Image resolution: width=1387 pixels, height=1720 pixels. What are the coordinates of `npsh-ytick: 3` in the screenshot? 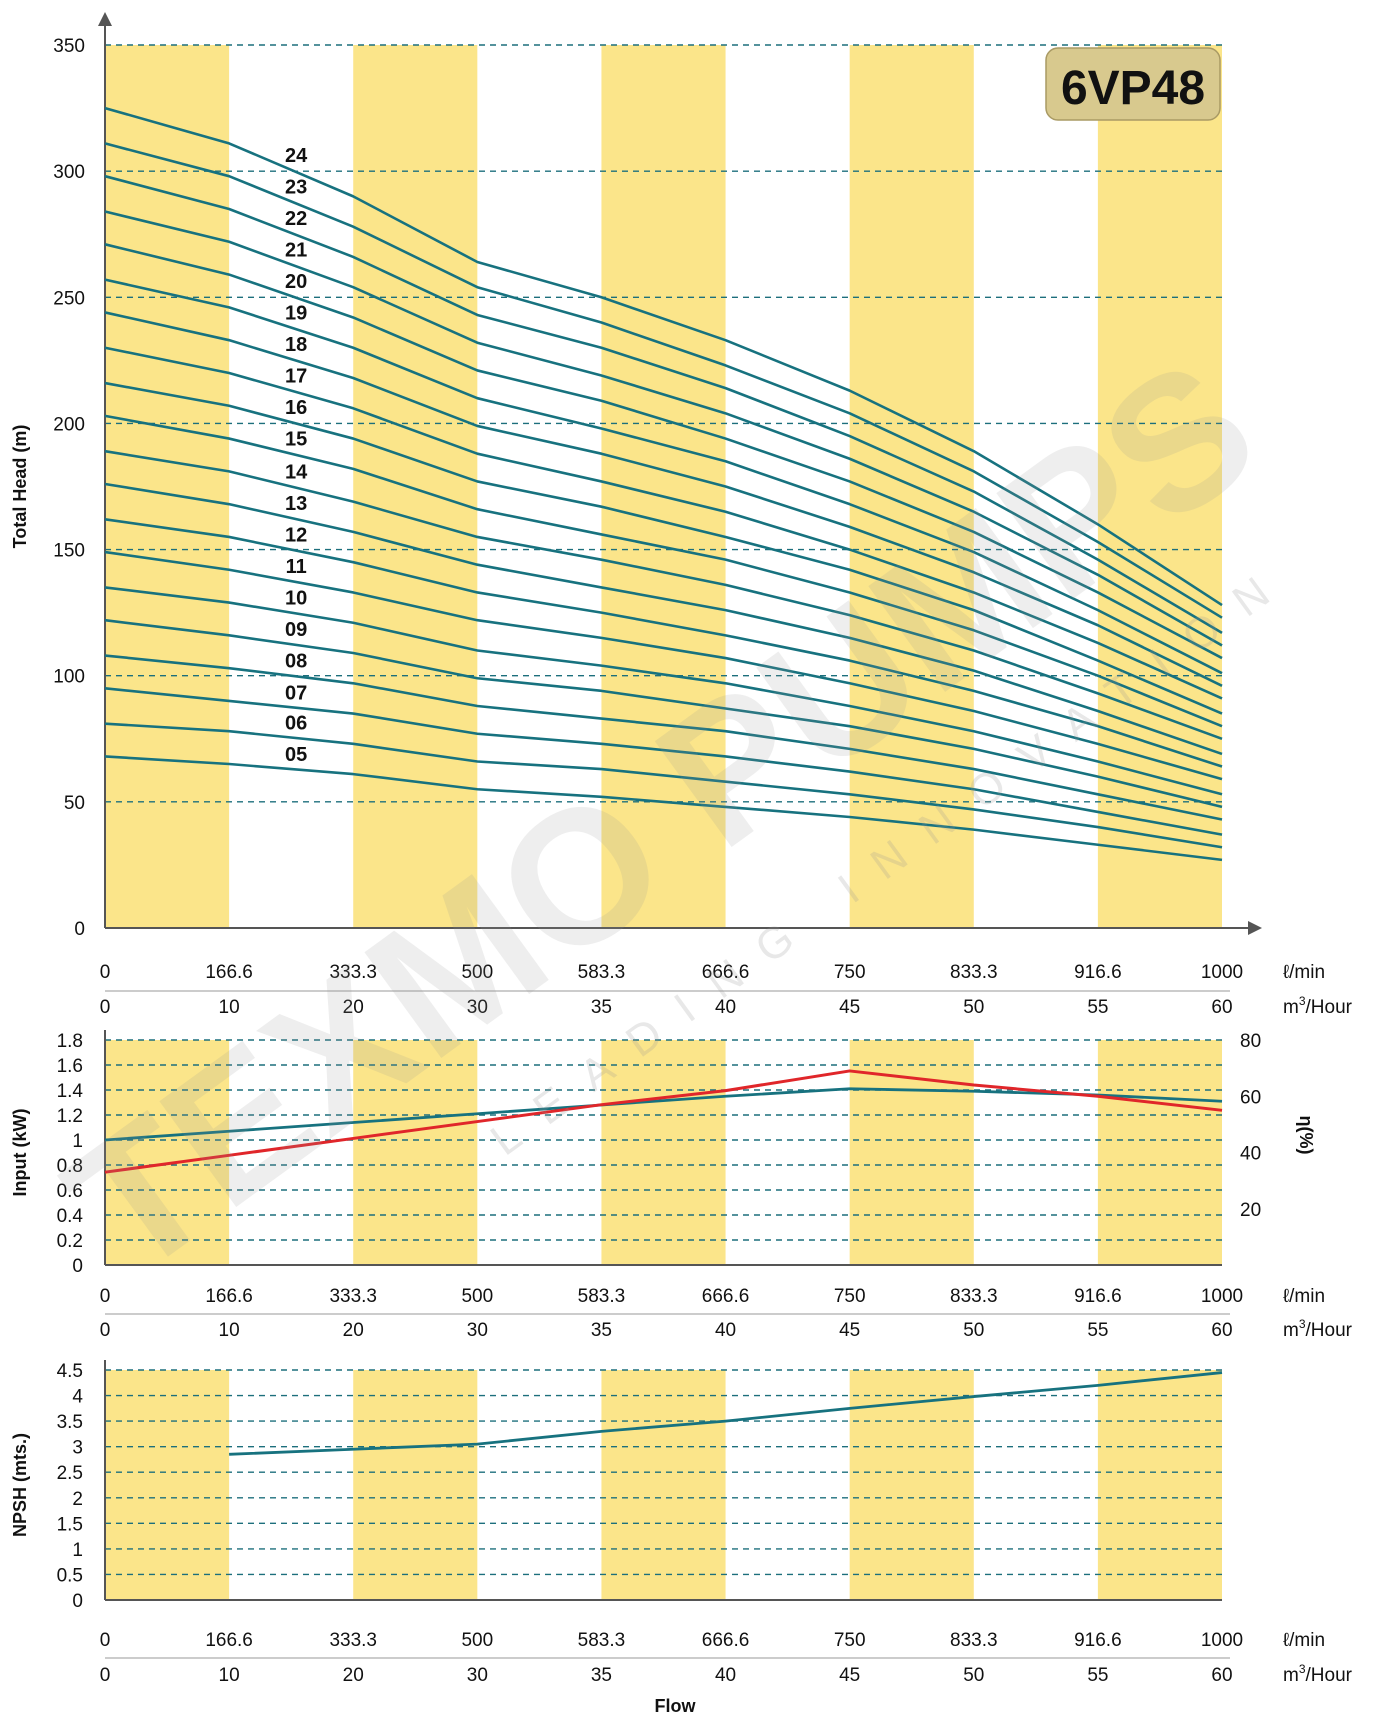 It's located at (77, 1448).